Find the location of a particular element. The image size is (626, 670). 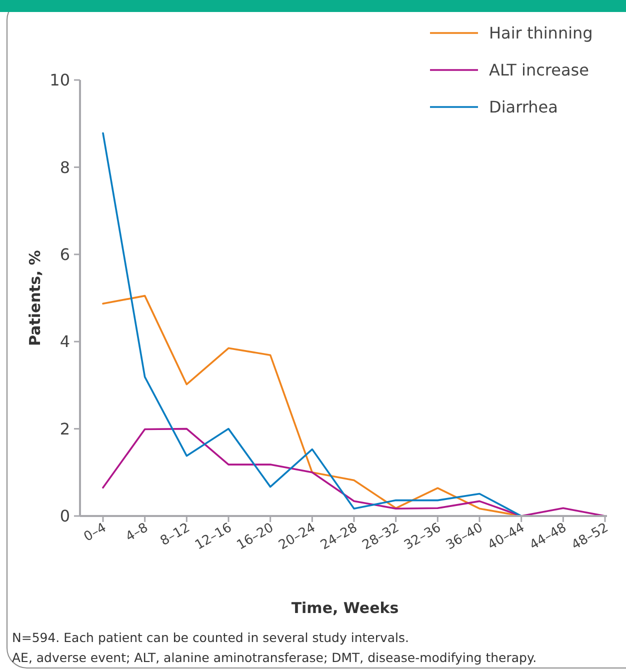

x-tick-label: 8–12 is located at coordinates (175, 535).